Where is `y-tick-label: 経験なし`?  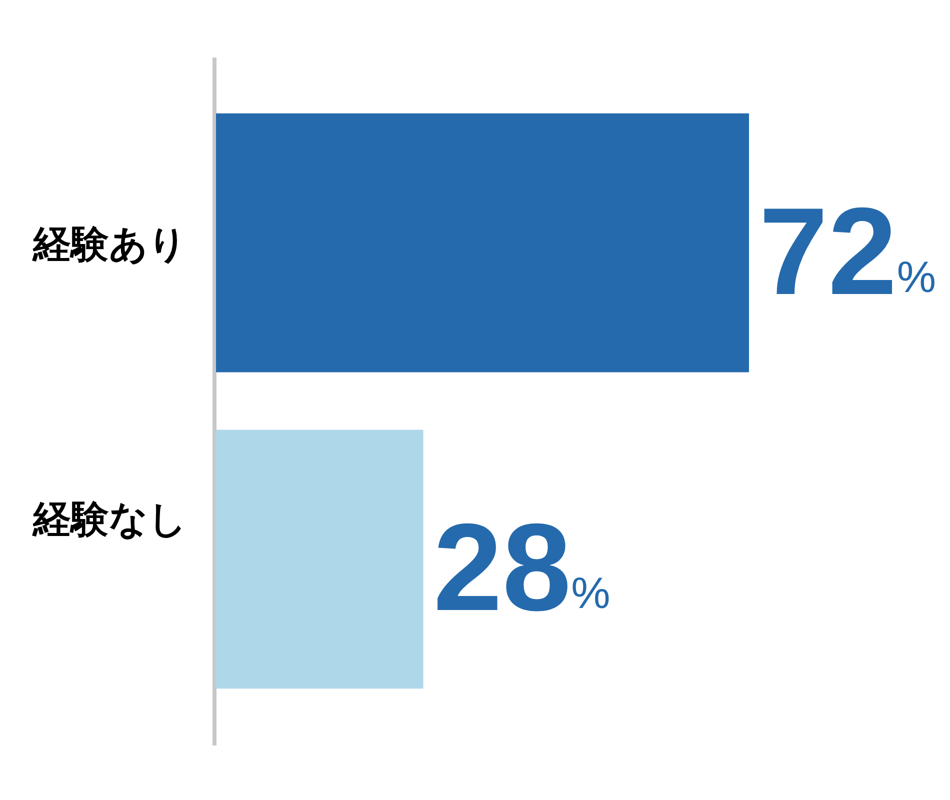 y-tick-label: 経験なし is located at coordinates (109, 520).